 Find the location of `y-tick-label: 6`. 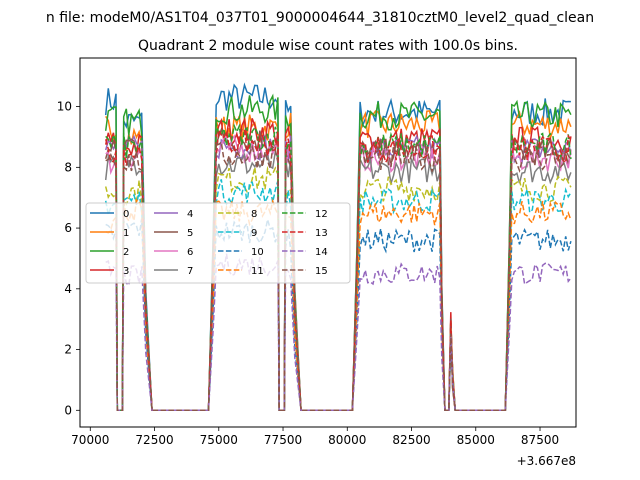

y-tick-label: 6 is located at coordinates (68, 228).